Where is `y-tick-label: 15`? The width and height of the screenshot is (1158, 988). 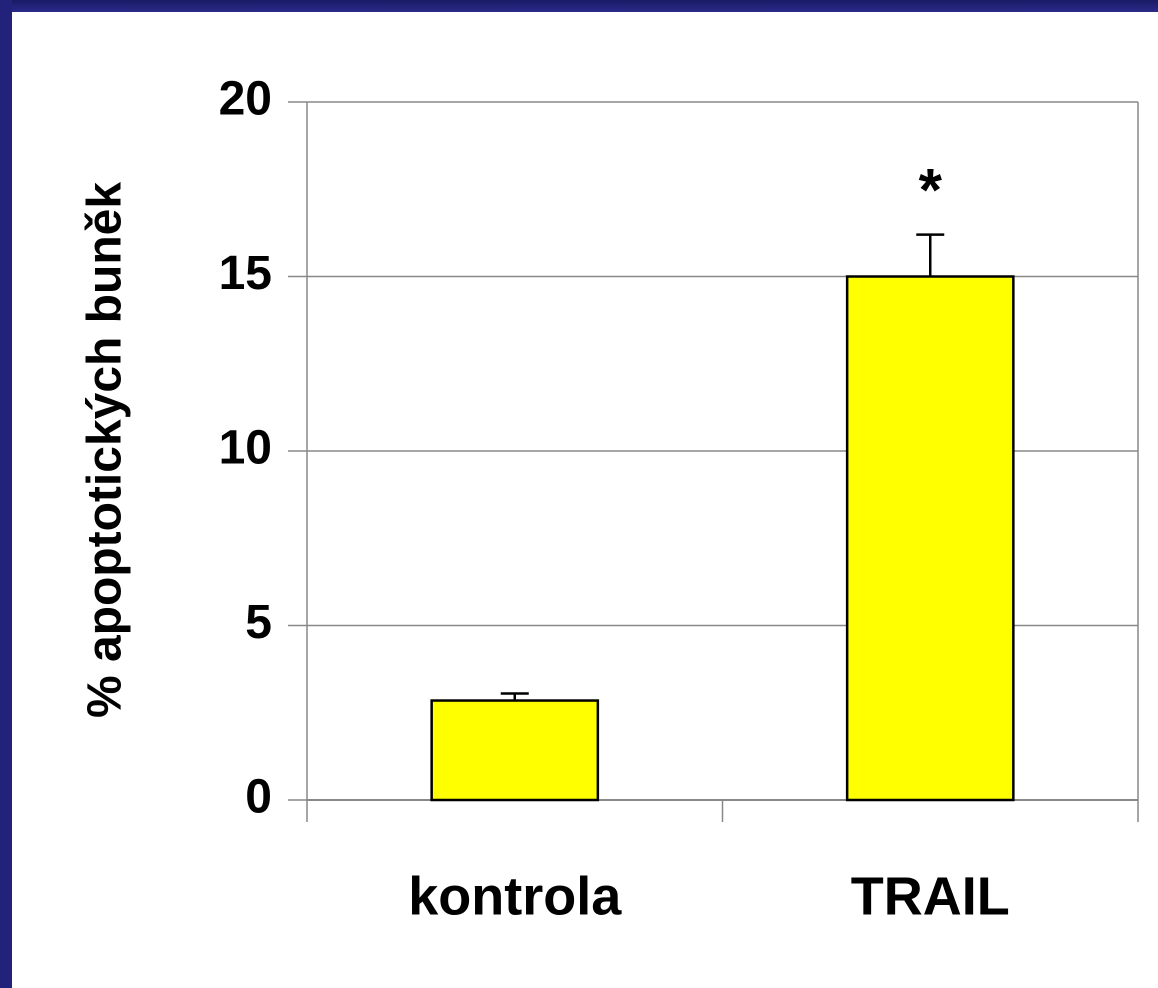
y-tick-label: 15 is located at coordinates (245, 273).